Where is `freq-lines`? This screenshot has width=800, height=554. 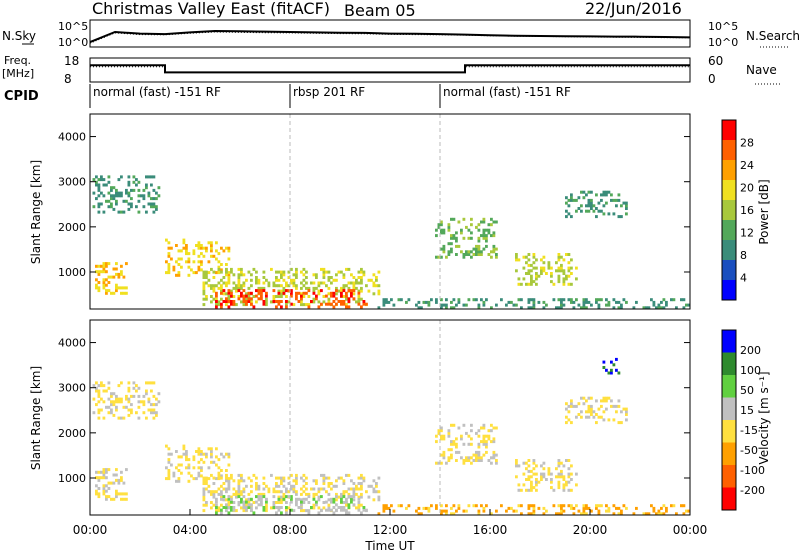
freq-lines is located at coordinates (390, 69).